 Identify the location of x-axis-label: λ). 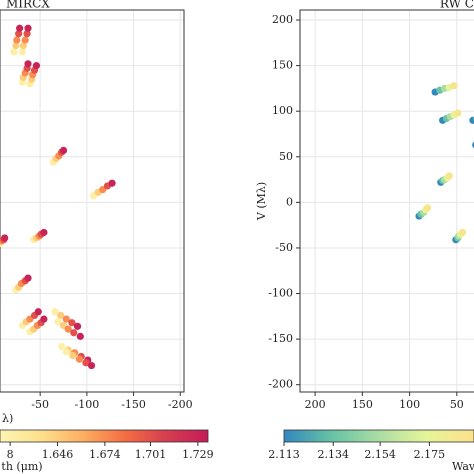
(7, 418).